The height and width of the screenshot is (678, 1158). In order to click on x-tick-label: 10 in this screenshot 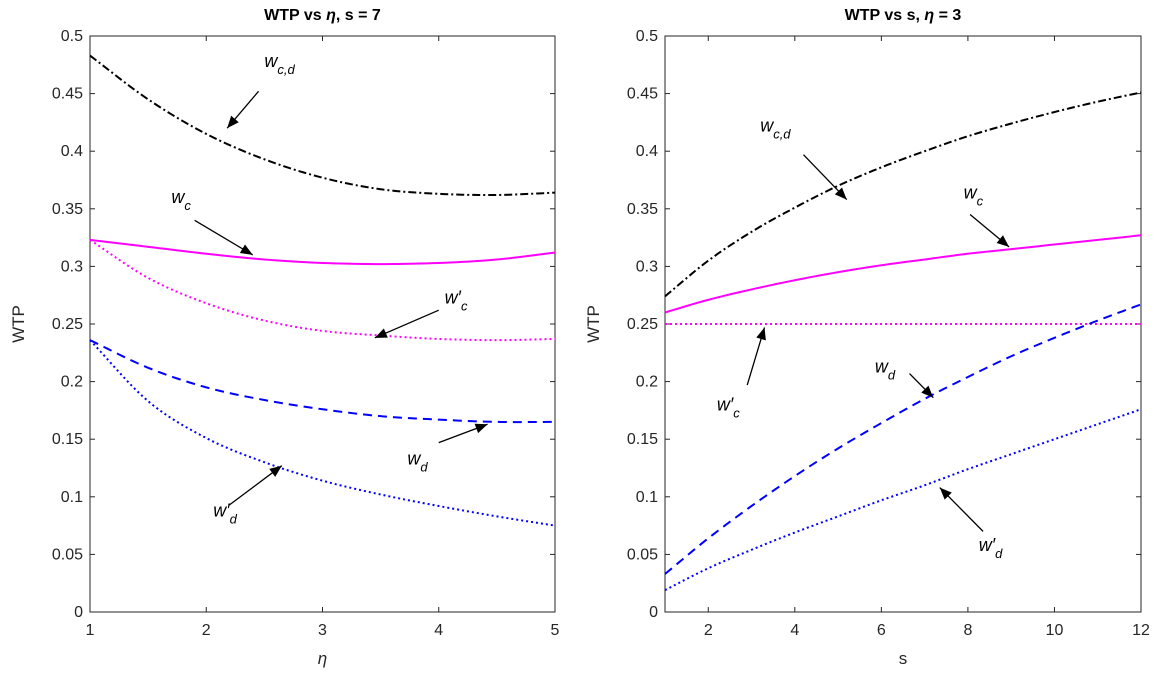, I will do `click(1055, 630)`.